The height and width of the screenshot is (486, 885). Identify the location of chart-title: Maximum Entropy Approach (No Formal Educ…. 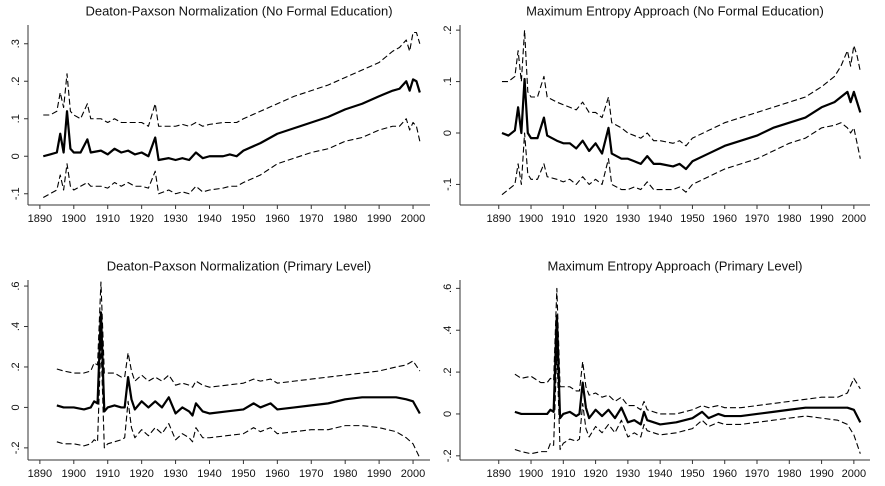
(675, 10).